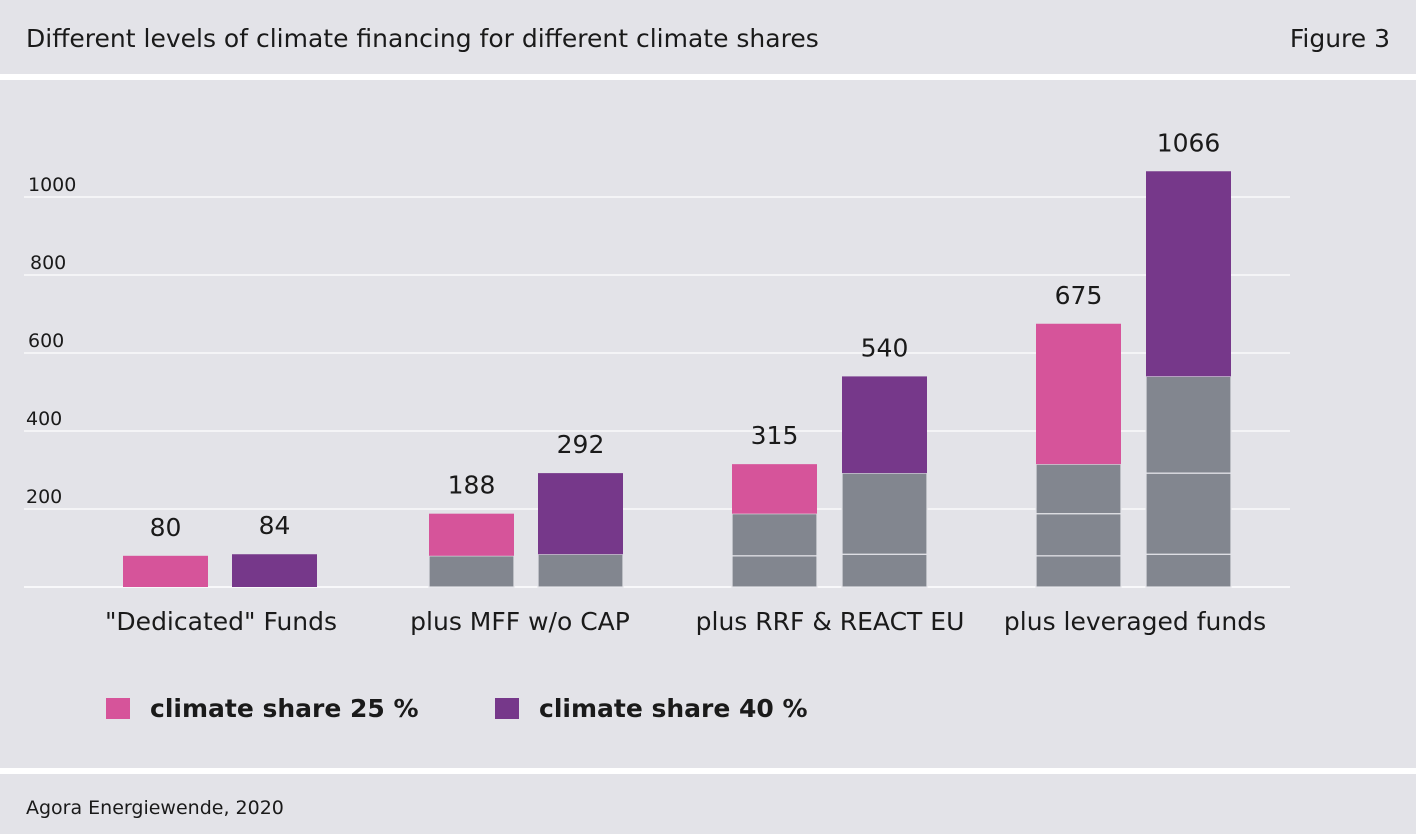 This screenshot has height=834, width=1416. I want to click on bar-share25-group4-segment4, so click(1078, 394).